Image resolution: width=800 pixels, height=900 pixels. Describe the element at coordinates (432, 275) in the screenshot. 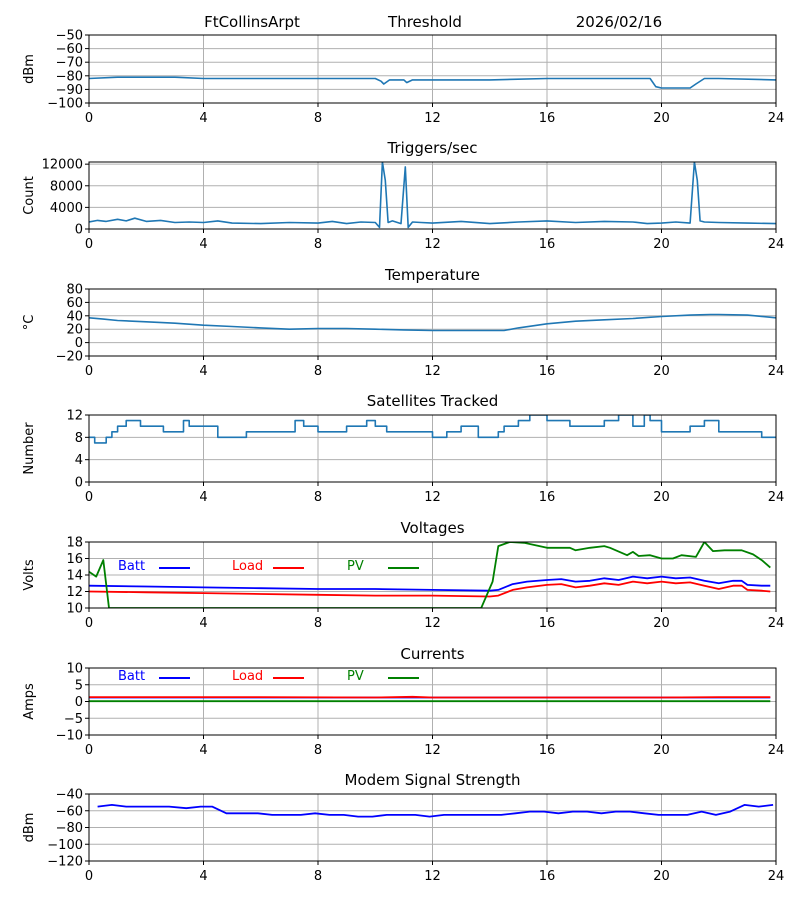

I see `panel-title: Temperature` at that location.